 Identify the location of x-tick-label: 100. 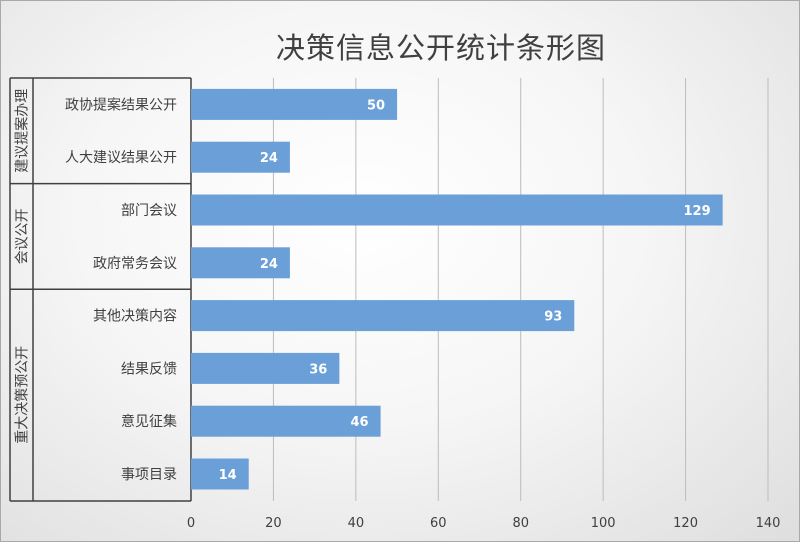
(603, 523).